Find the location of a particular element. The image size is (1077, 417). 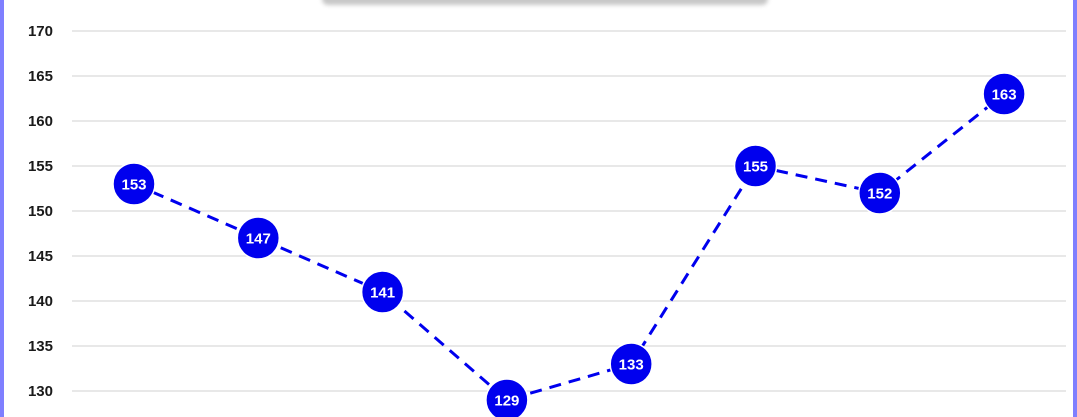

y-axis: 130 135 140 145 150 155 160 165 170 is located at coordinates (40, 211).